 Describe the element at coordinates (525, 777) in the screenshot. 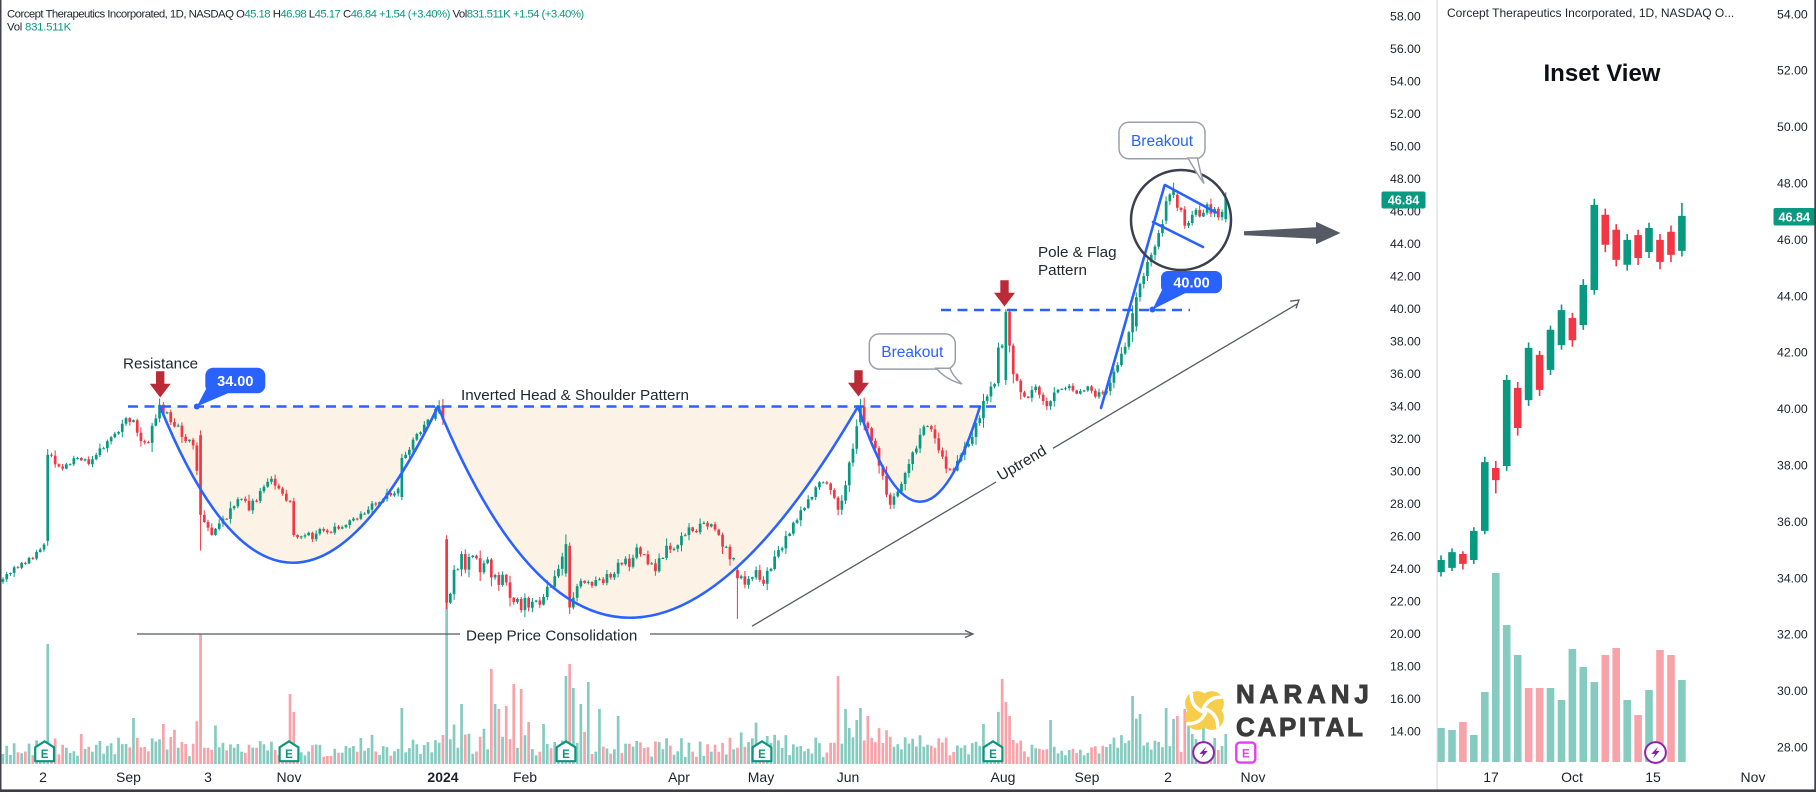

I see `svg-text: Feb` at that location.